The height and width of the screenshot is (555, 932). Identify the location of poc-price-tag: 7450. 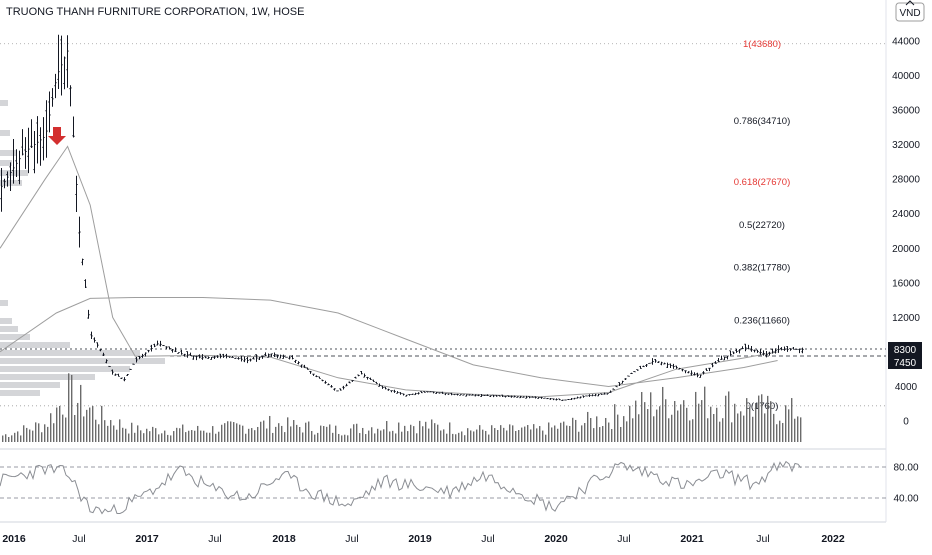
(905, 362).